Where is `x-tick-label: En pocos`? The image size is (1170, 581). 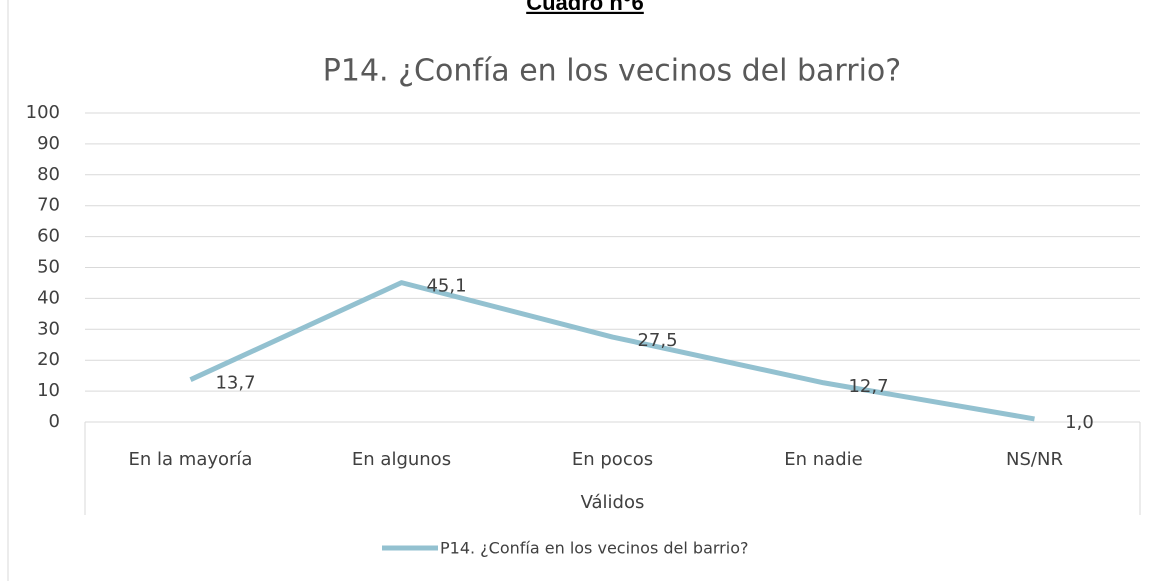 x-tick-label: En pocos is located at coordinates (612, 459).